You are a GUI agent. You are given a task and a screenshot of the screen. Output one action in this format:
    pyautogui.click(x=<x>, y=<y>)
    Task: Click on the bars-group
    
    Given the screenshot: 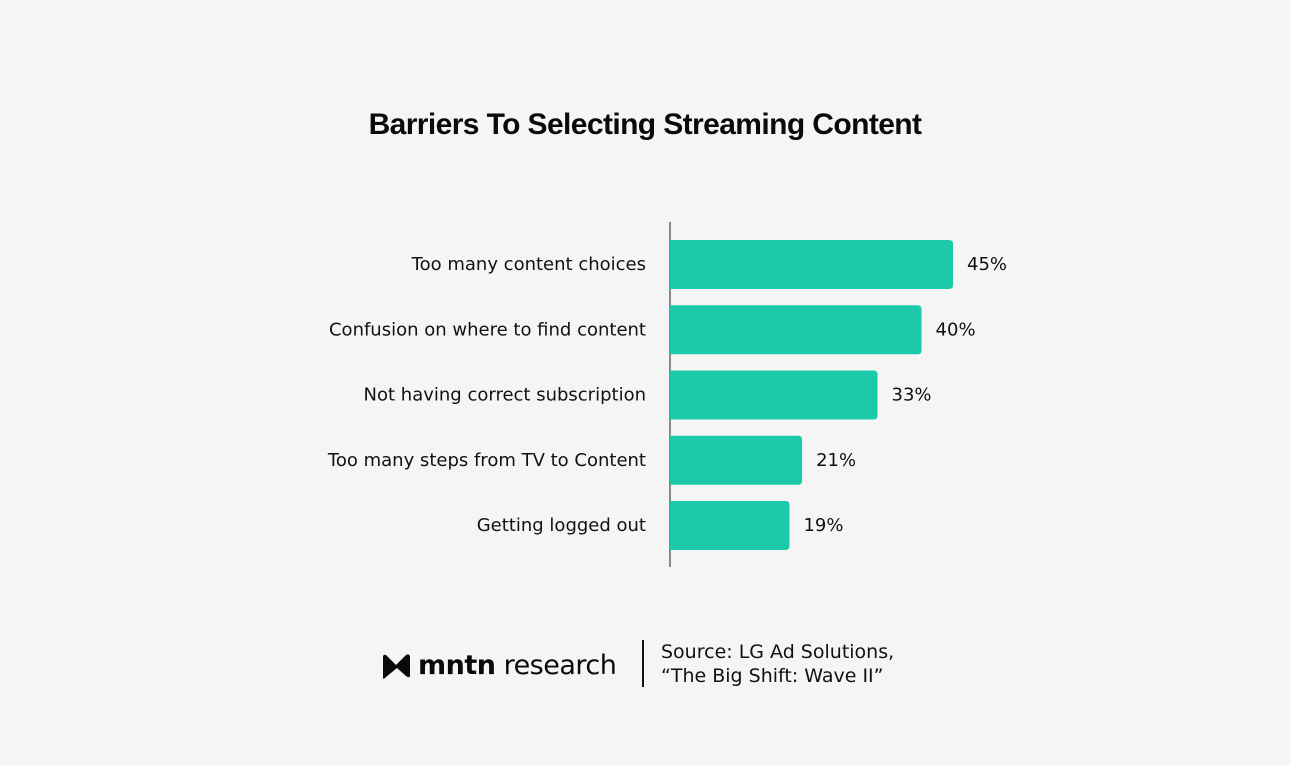 What is the action you would take?
    pyautogui.click(x=811, y=395)
    